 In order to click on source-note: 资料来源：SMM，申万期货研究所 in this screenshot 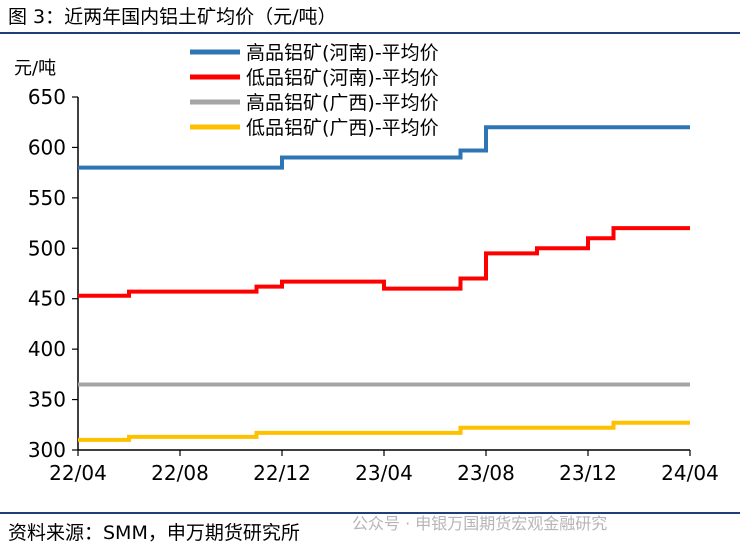, I will do `click(154, 533)`.